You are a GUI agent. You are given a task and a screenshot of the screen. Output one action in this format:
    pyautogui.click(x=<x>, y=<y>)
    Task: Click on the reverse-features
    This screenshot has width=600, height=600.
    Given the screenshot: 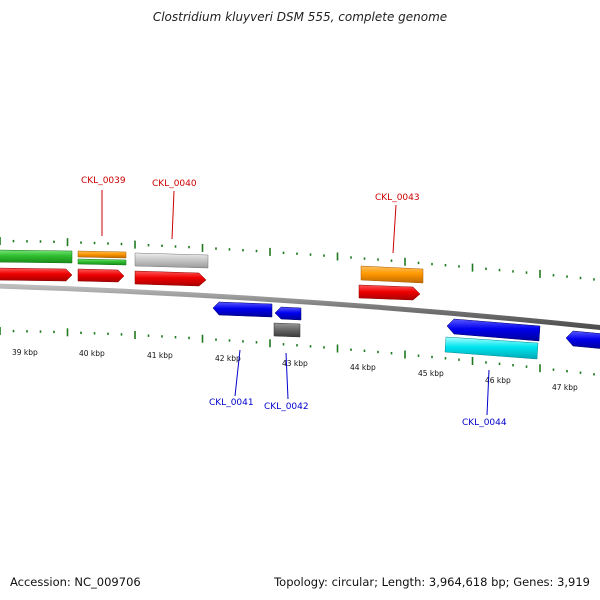 What is the action you would take?
    pyautogui.click(x=406, y=330)
    